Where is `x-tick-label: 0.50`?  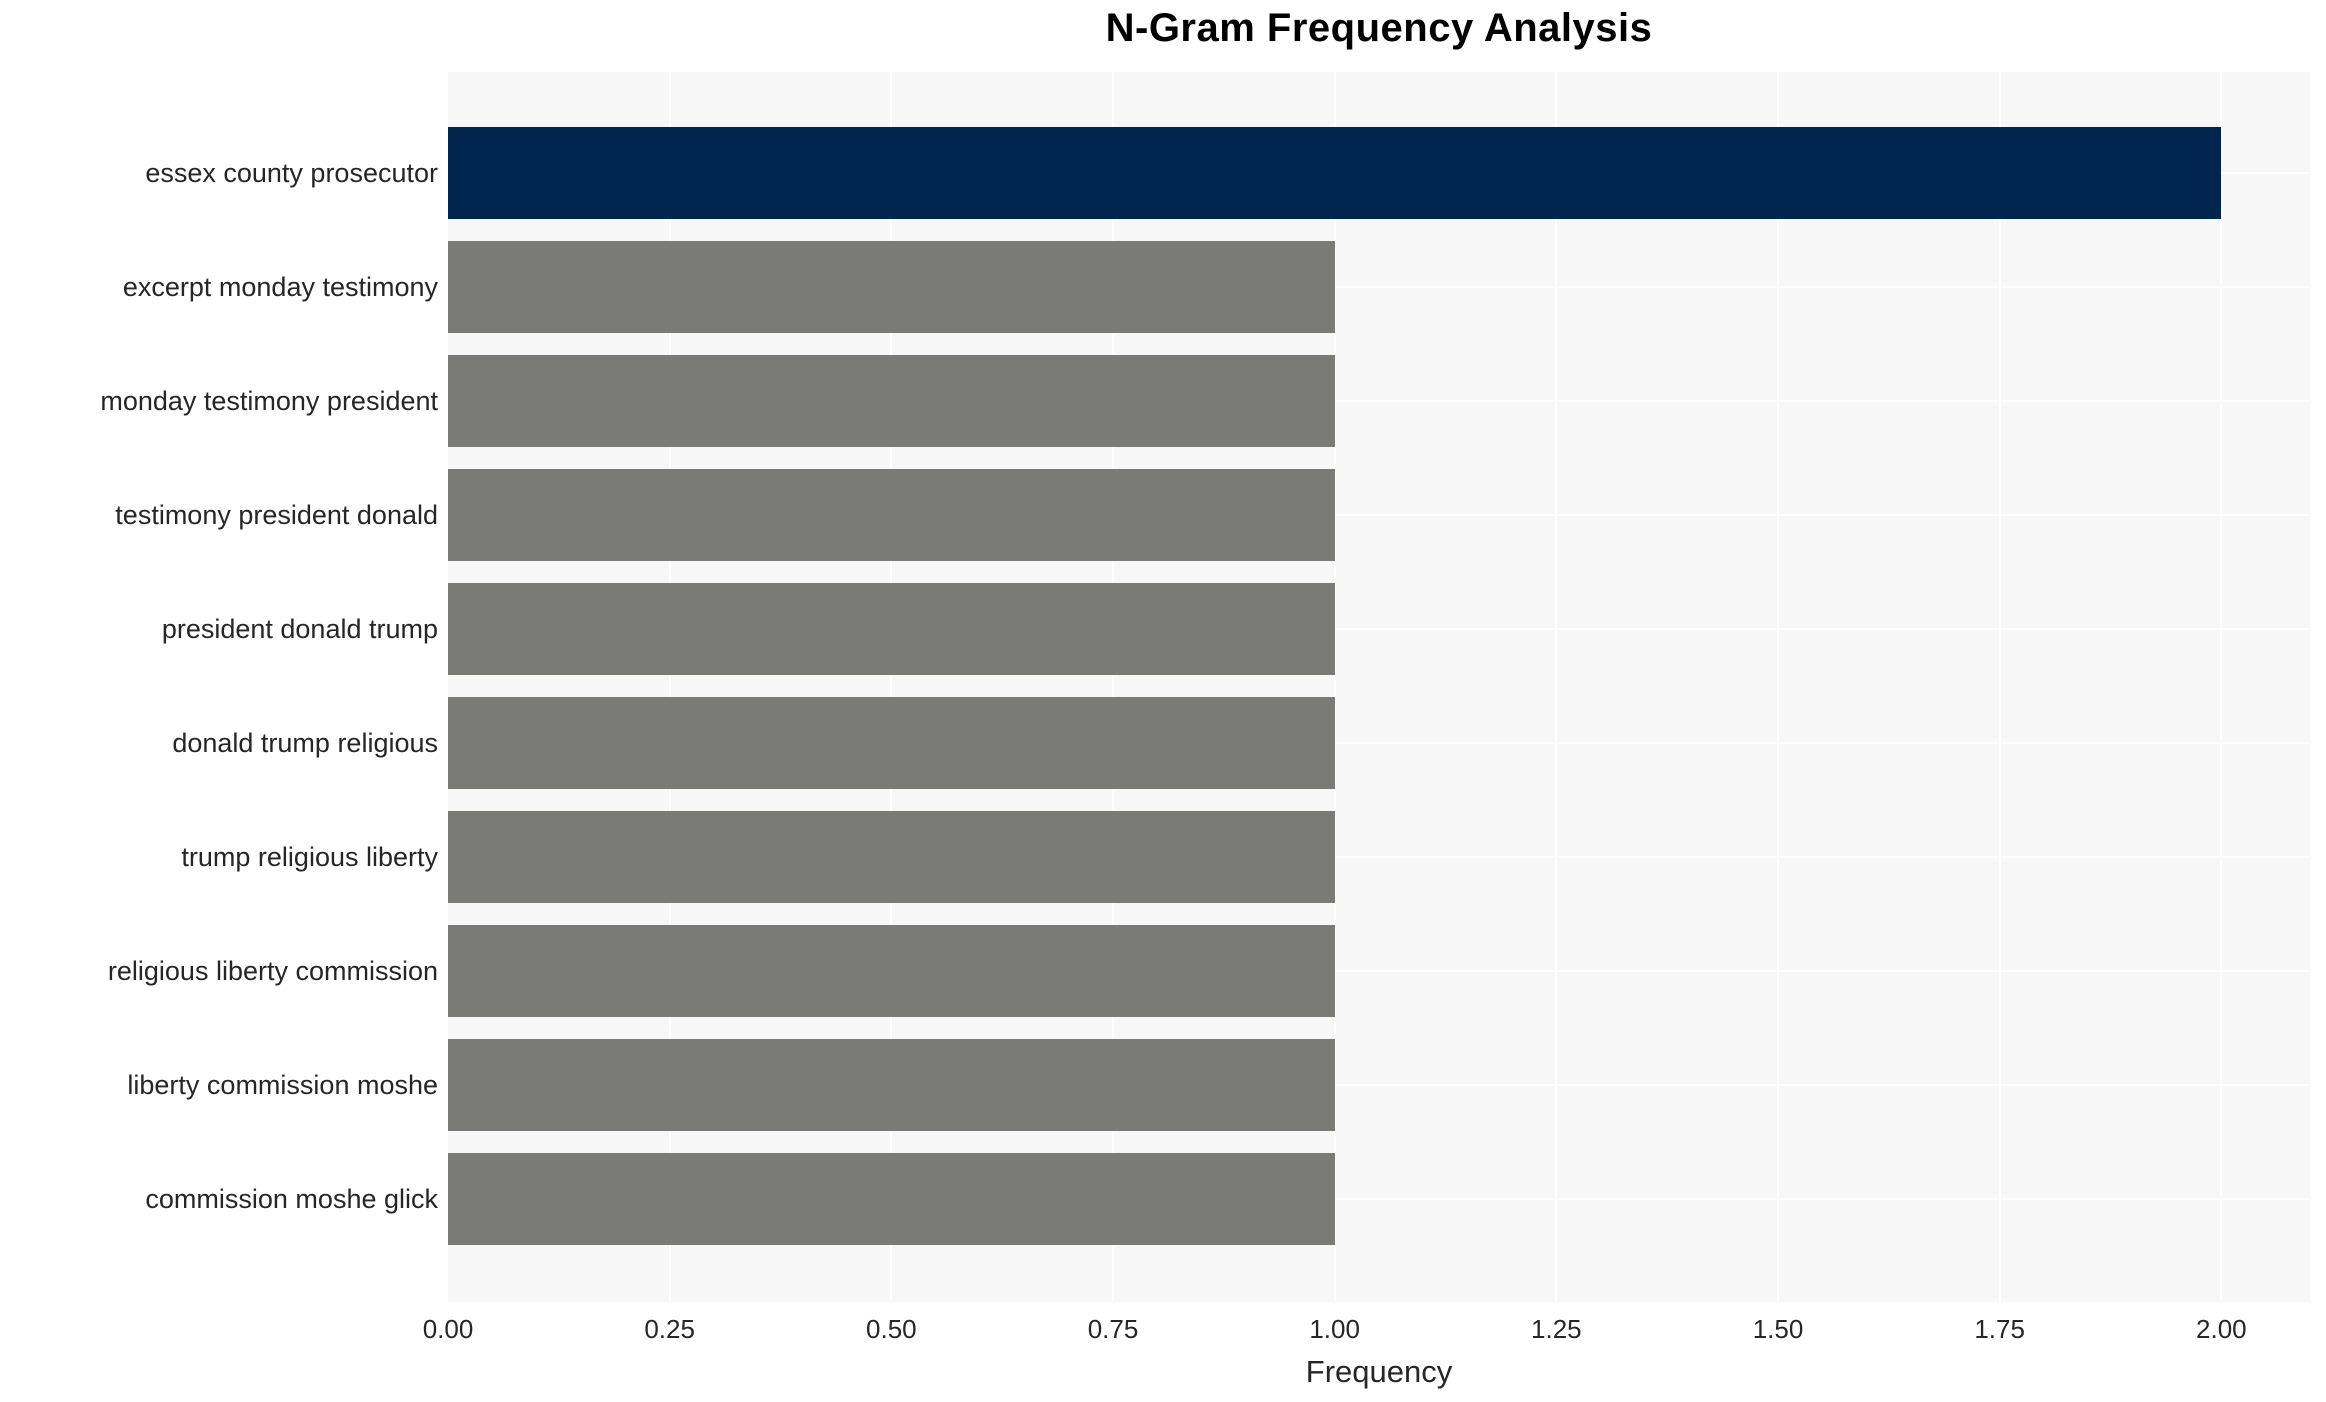 x-tick-label: 0.50 is located at coordinates (891, 1329).